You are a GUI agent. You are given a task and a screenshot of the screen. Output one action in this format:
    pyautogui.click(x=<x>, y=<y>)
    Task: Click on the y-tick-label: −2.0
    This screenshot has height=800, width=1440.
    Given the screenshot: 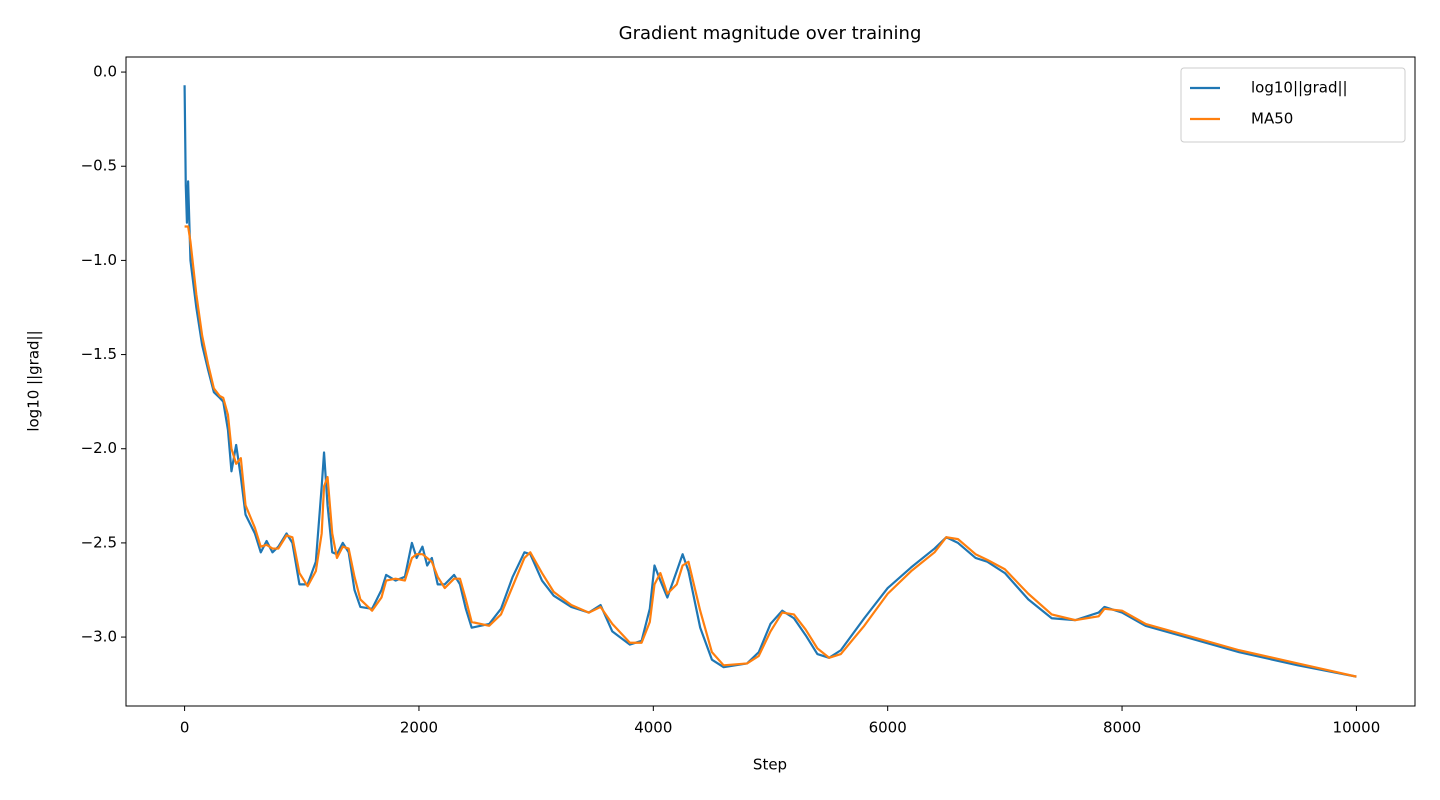 What is the action you would take?
    pyautogui.click(x=99, y=448)
    